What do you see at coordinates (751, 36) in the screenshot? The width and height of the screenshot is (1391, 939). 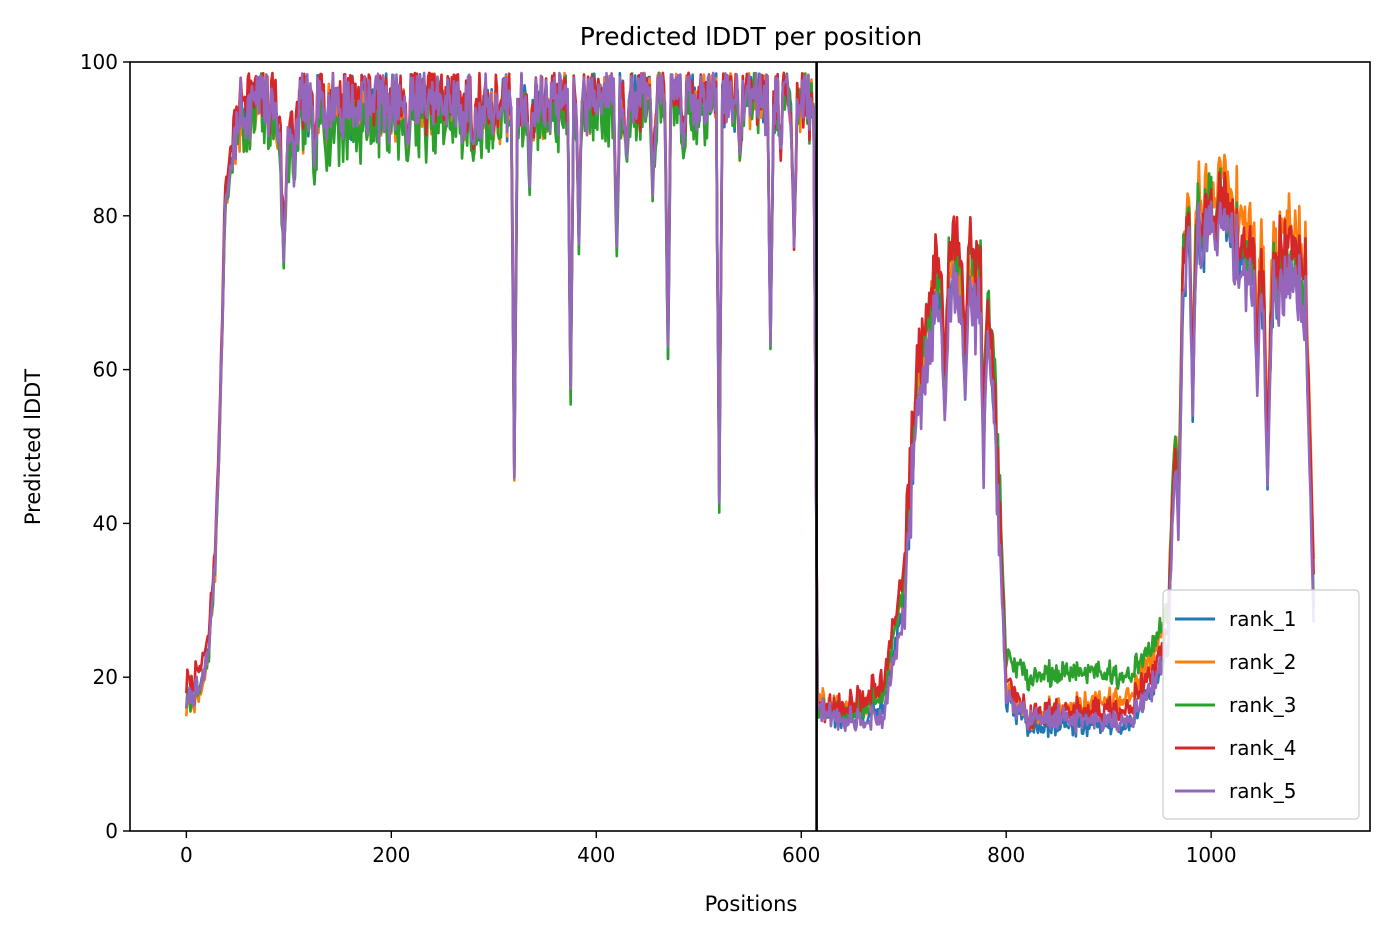 I see `chart-title: Predicted lDDT per position` at bounding box center [751, 36].